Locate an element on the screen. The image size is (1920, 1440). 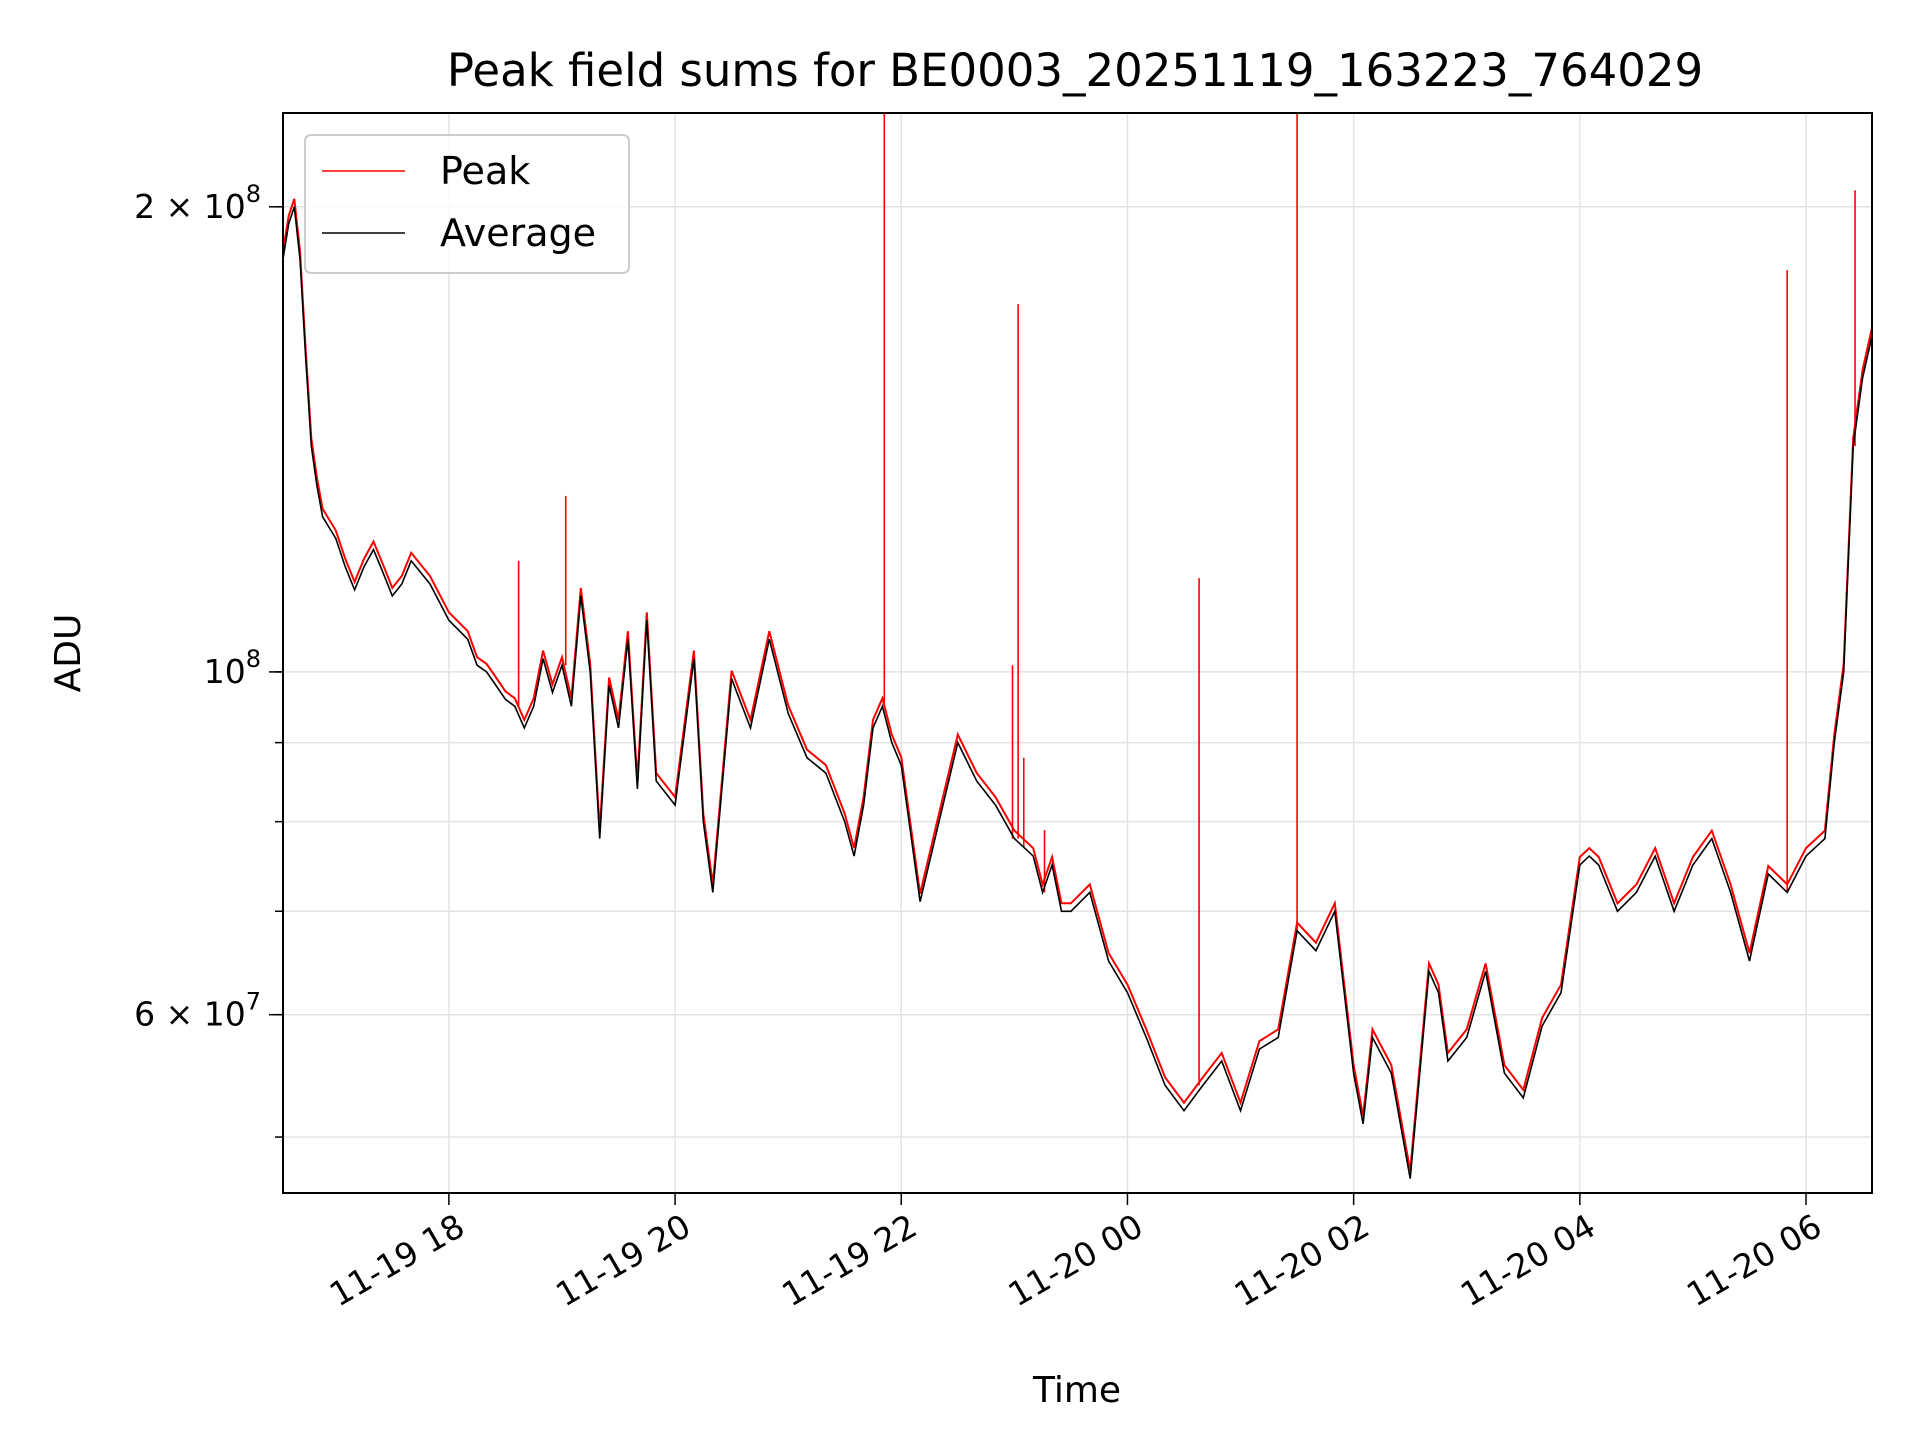
legend-label-average: Average is located at coordinates (518, 233).